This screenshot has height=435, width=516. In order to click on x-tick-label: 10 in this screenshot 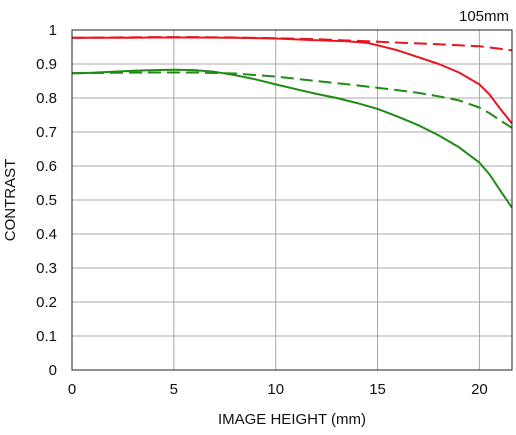, I will do `click(275, 389)`.